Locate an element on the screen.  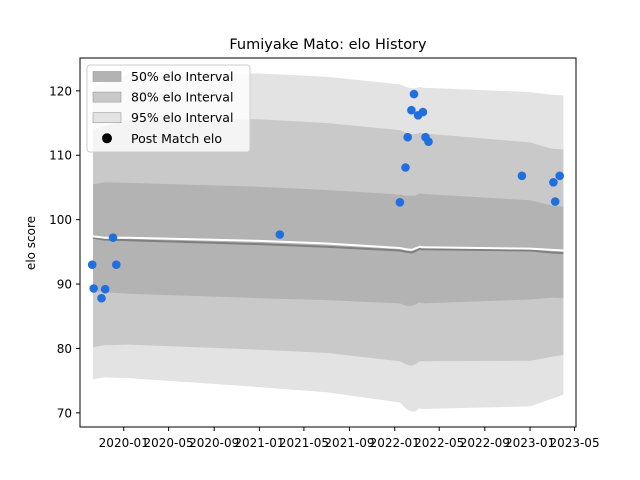
legend-label: 50% elo Interval is located at coordinates (182, 76).